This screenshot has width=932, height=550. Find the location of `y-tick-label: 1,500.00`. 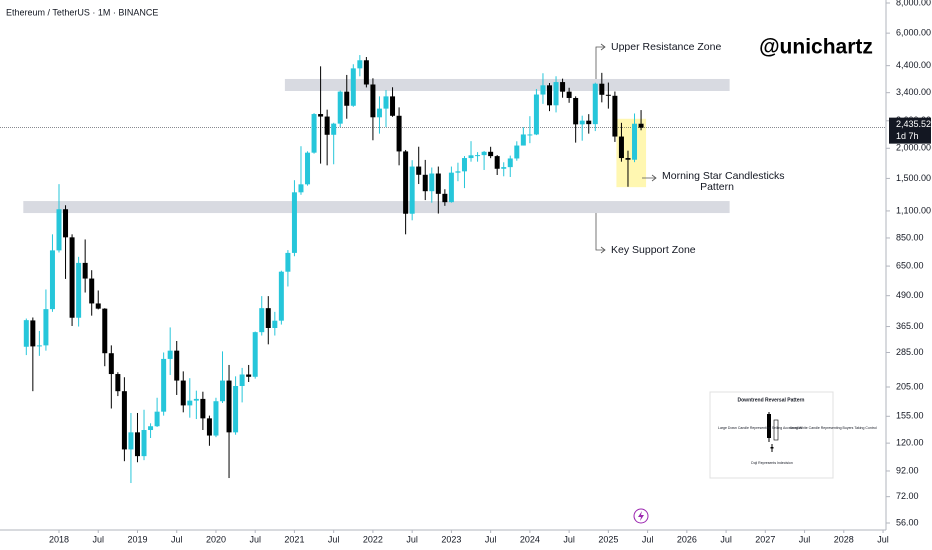

y-tick-label: 1,500.00 is located at coordinates (913, 178).